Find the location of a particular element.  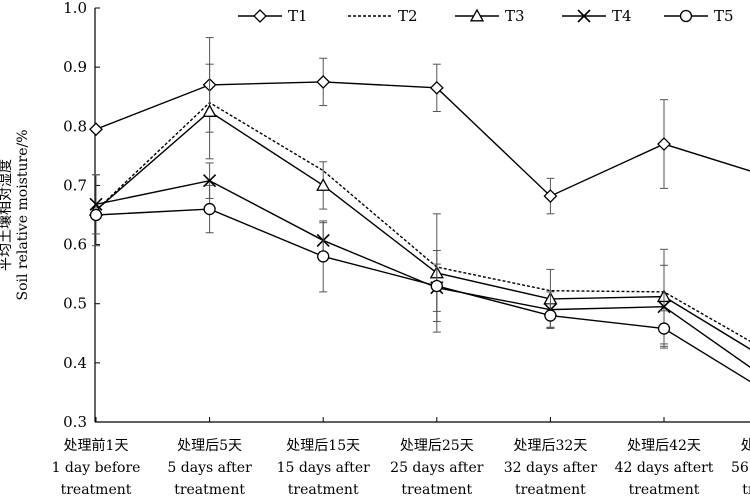

legend-label: T4 is located at coordinates (622, 16).